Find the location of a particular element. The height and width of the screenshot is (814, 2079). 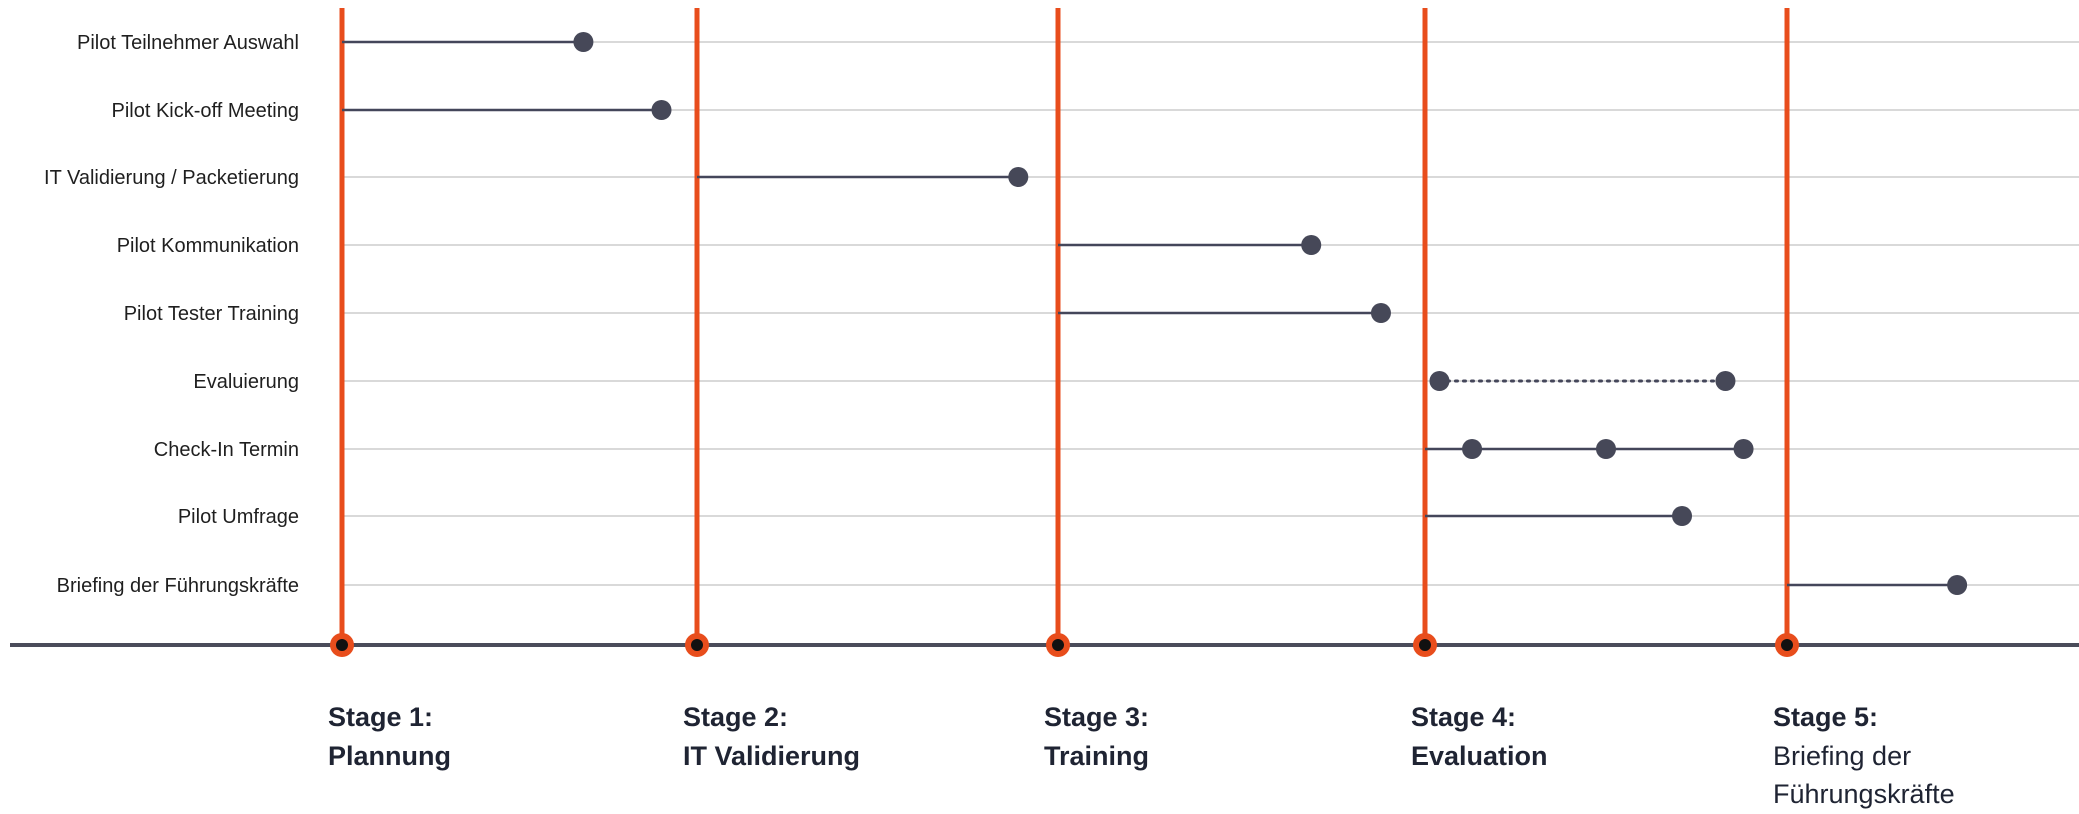

task-label: Pilot Tester Training is located at coordinates (211, 314).